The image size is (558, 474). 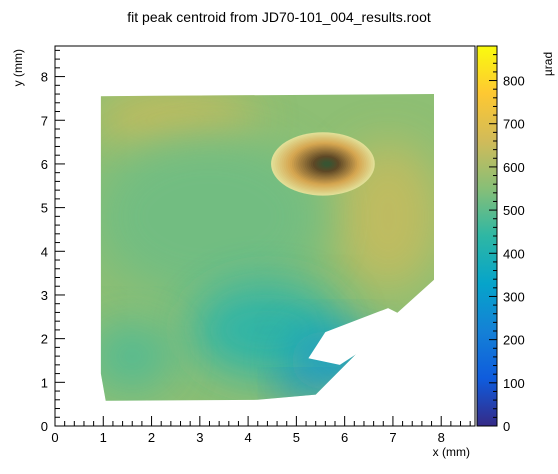 I want to click on data-gap, so click(x=359, y=336).